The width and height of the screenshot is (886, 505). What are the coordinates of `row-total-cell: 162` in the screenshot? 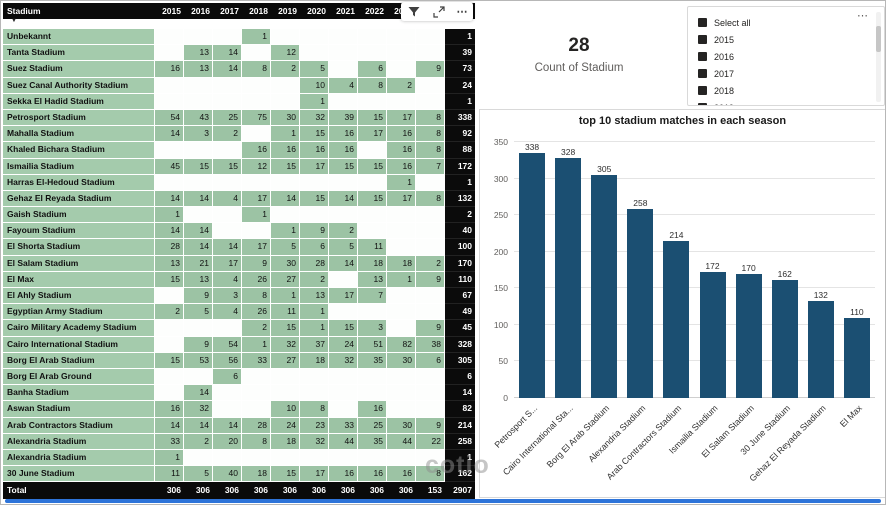 It's located at (460, 474).